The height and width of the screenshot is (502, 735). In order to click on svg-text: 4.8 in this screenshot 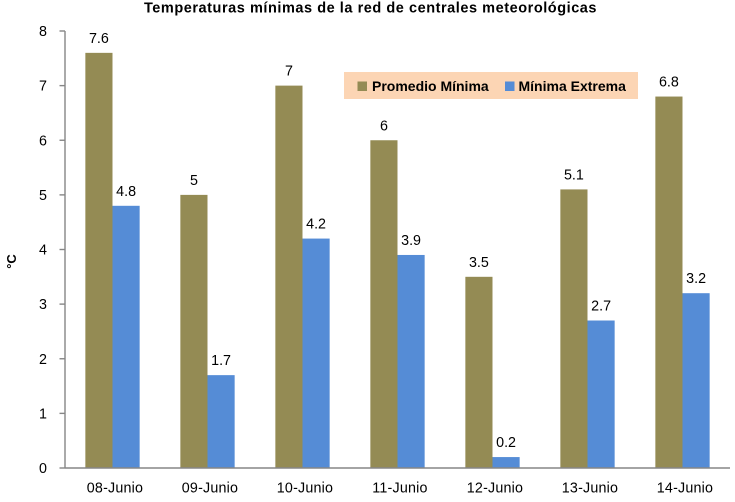, I will do `click(126, 192)`.